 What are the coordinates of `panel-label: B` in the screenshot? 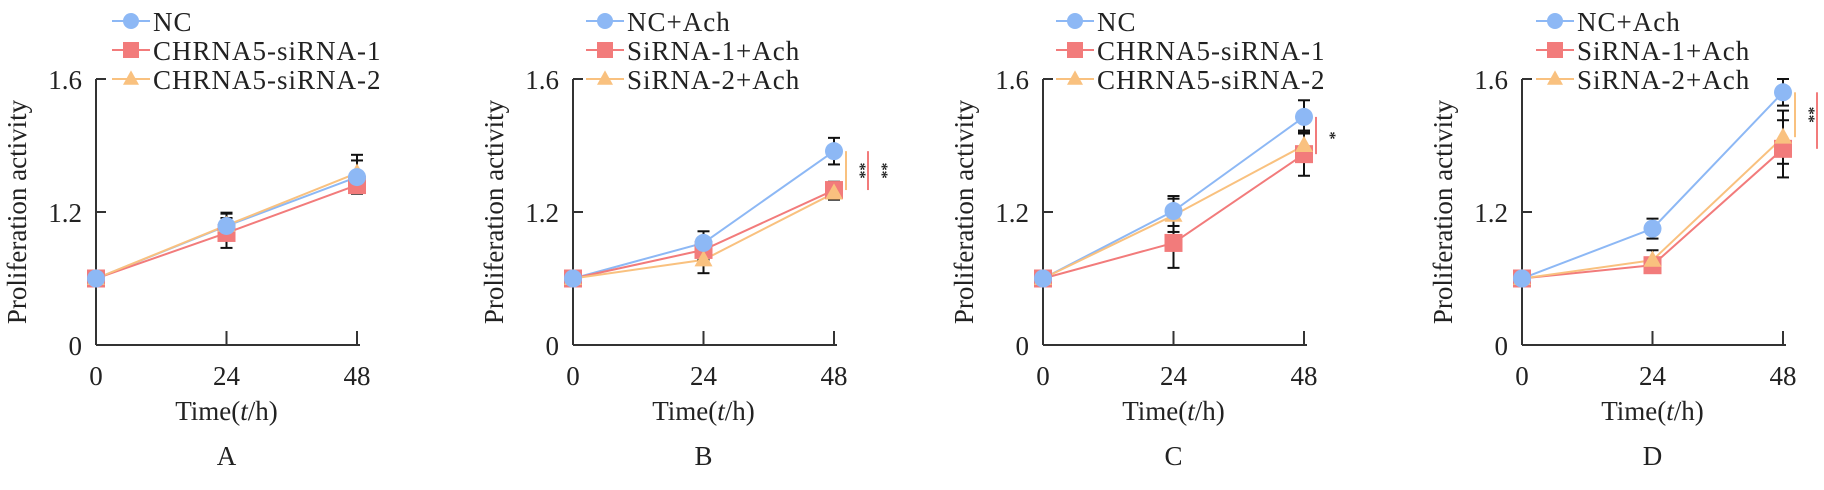 It's located at (703, 456).